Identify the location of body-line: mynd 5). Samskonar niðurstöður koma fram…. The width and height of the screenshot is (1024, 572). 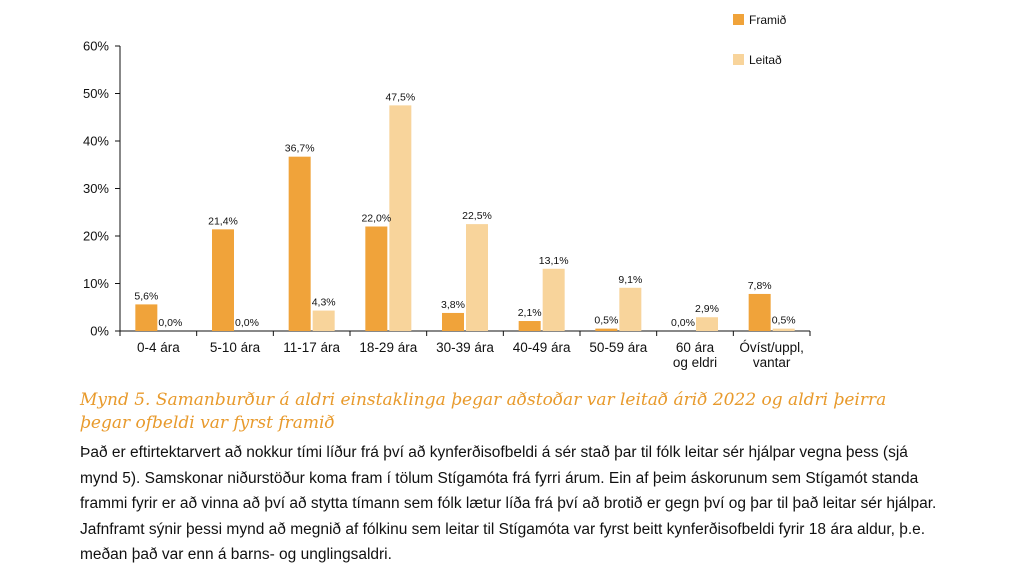
(499, 478).